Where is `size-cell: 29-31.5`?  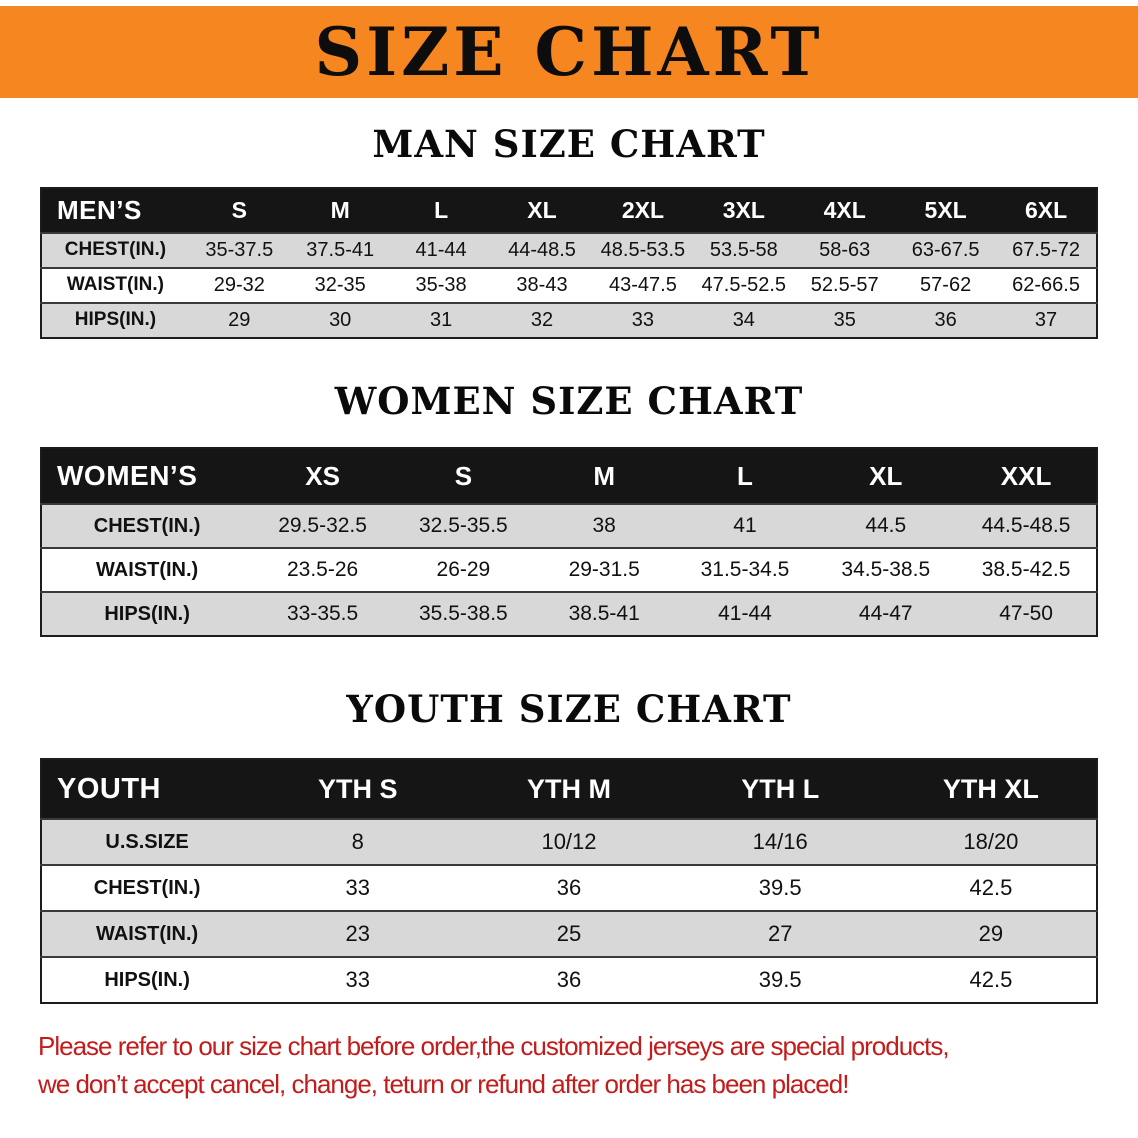
size-cell: 29-31.5 is located at coordinates (604, 570).